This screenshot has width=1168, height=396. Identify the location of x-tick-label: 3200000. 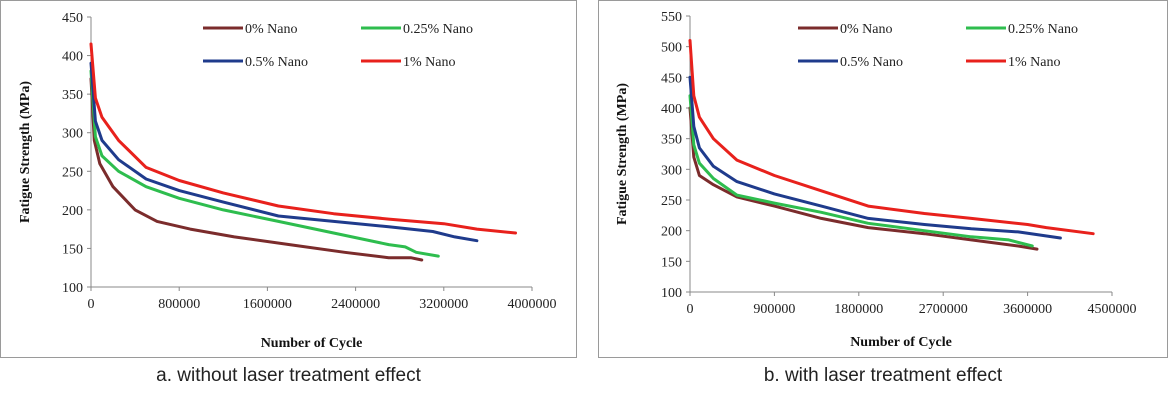
(443, 304).